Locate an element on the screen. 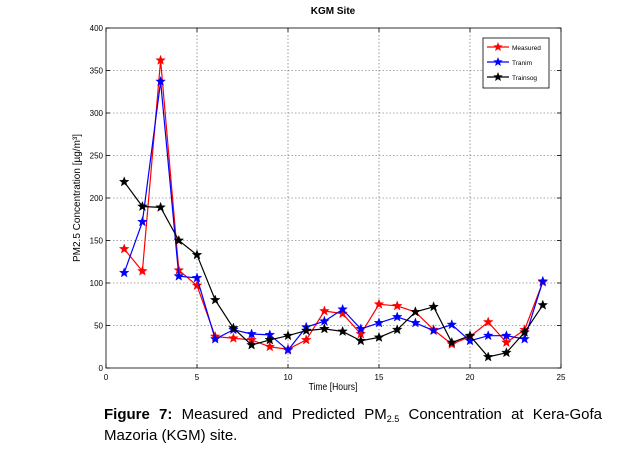  legend-marker-trainsog is located at coordinates (498, 76).